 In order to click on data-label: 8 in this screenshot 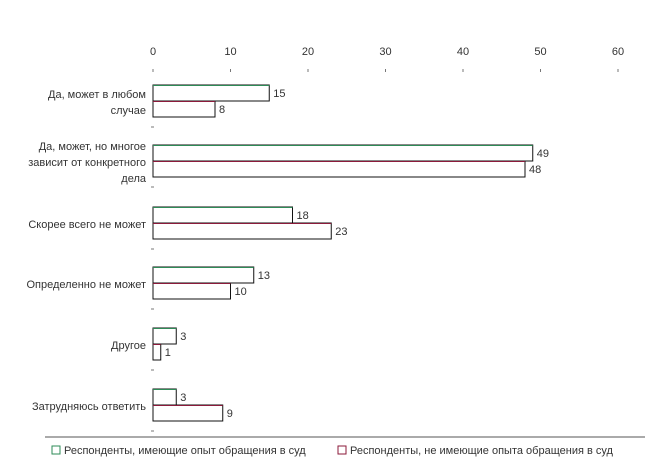, I will do `click(222, 110)`.